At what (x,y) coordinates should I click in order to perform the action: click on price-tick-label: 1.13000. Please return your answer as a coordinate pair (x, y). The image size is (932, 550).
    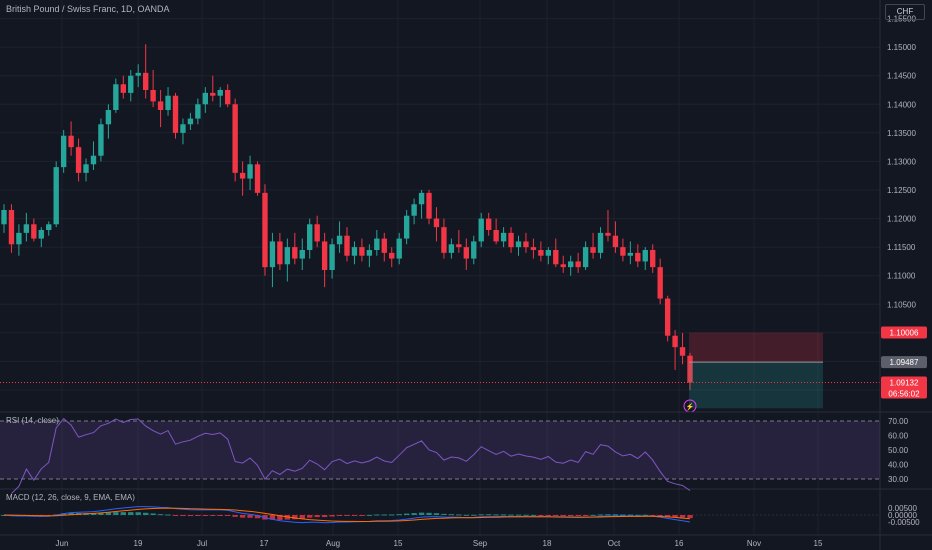
    Looking at the image, I should click on (901, 161).